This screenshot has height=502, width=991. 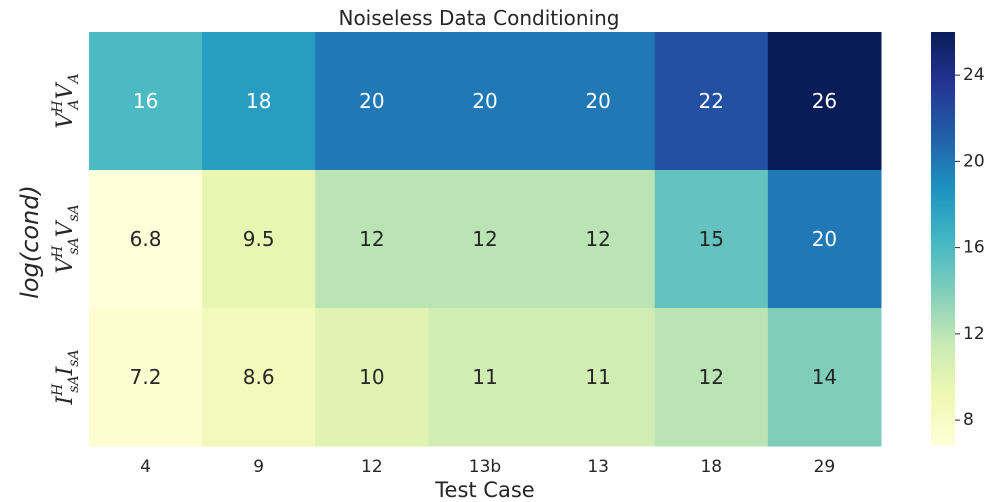 I want to click on colorbar-ticks: 8 12 16 20 24, so click(x=970, y=247).